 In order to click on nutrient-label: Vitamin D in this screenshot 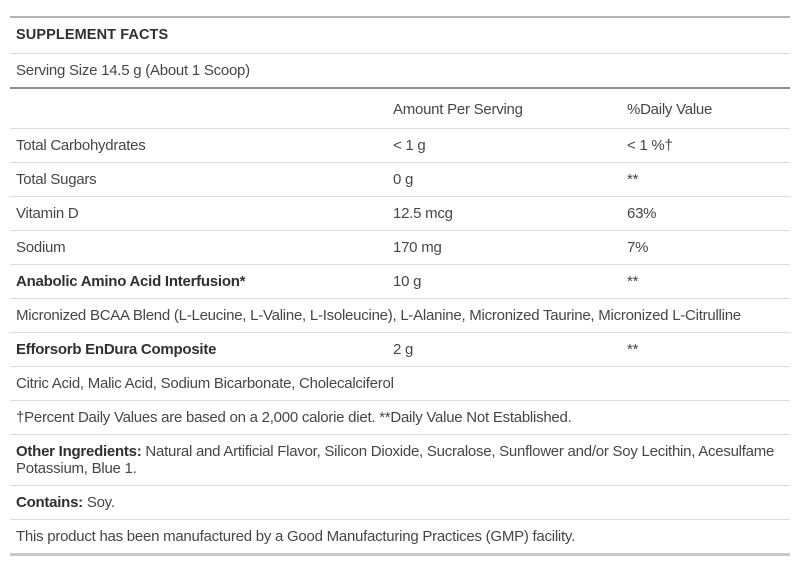, I will do `click(47, 213)`.